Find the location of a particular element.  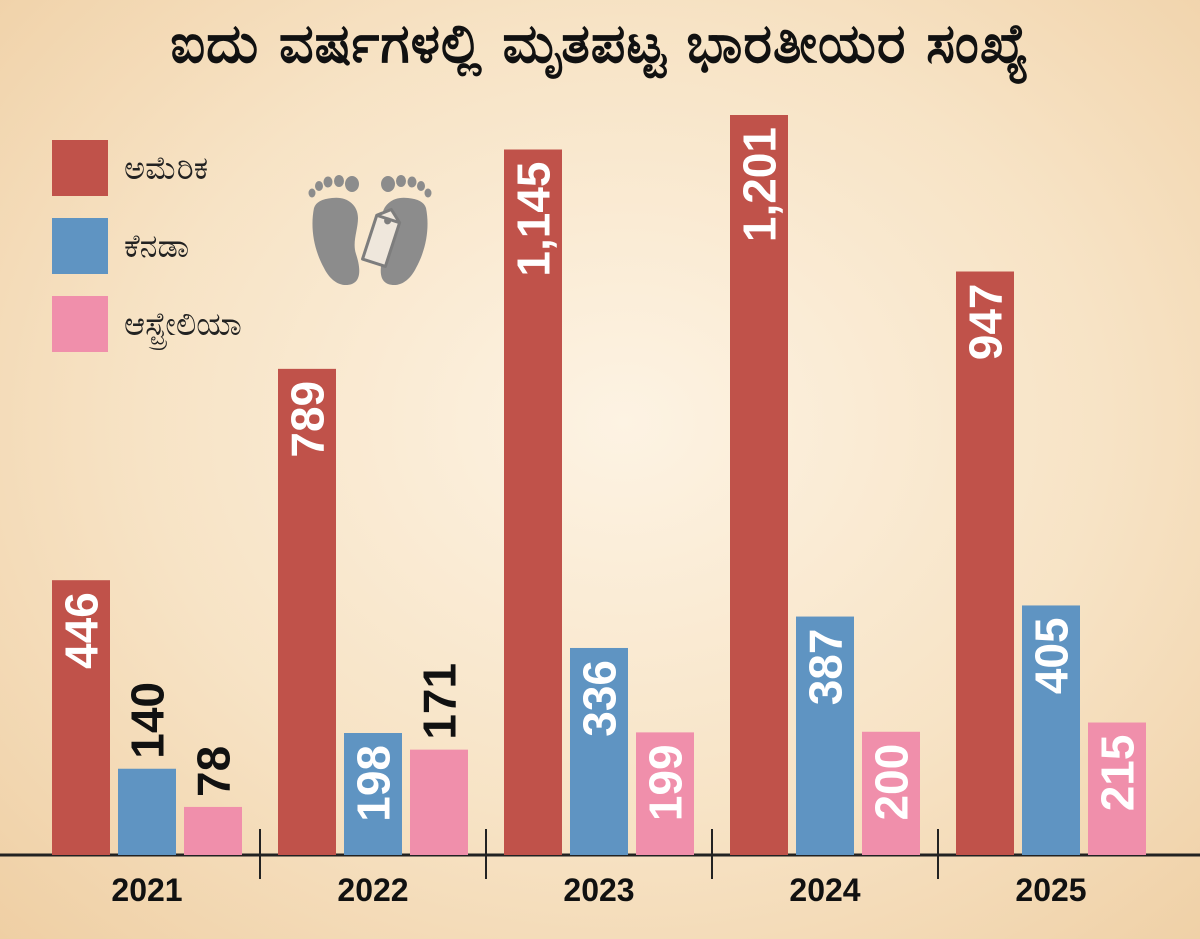

value-label-australia-2023: 199 is located at coordinates (666, 782).